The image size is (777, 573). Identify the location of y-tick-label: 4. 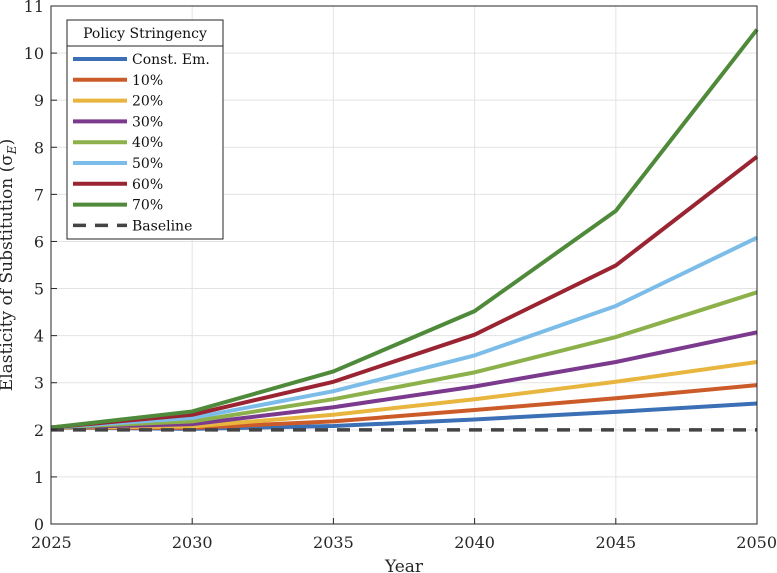
(39, 336).